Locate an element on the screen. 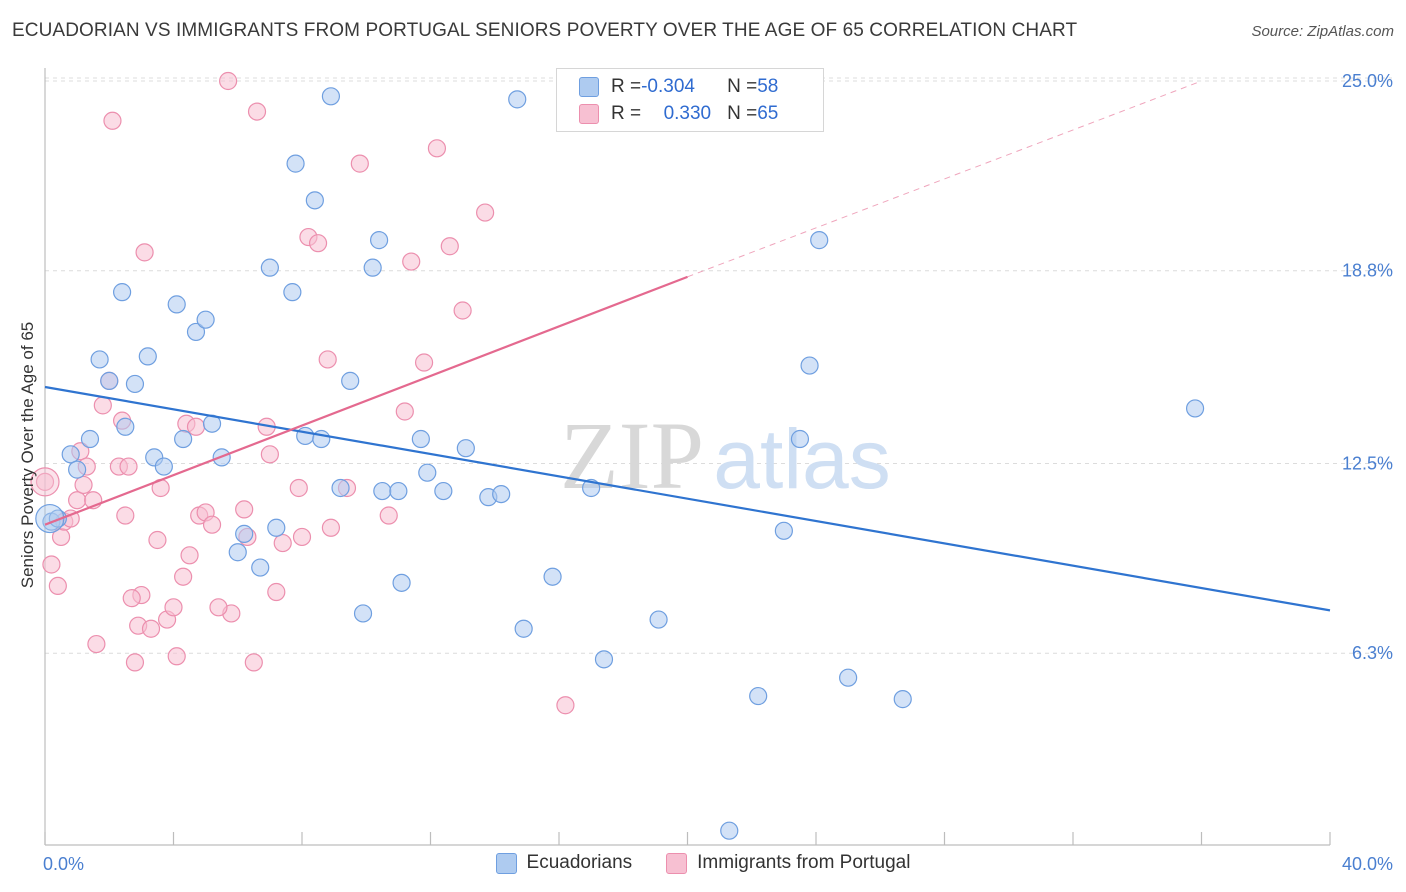 Image resolution: width=1406 pixels, height=892 pixels. y-axis-label: Seniors Poverty Over the Age of 65 is located at coordinates (27, 455).